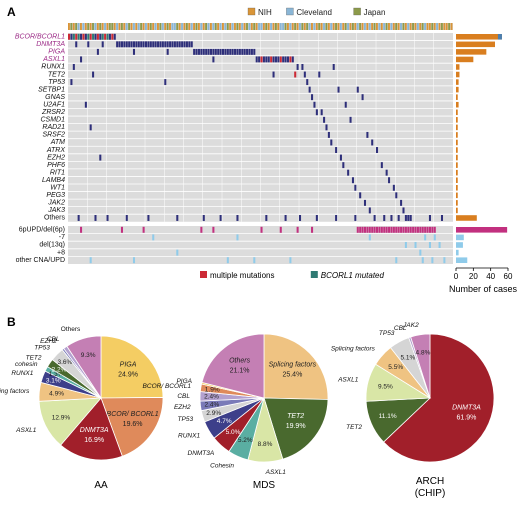 Image resolution: width=520 pixels, height=516 pixels. What do you see at coordinates (61, 418) in the screenshot?
I see `pie-slice-pct: 12.9%` at bounding box center [61, 418].